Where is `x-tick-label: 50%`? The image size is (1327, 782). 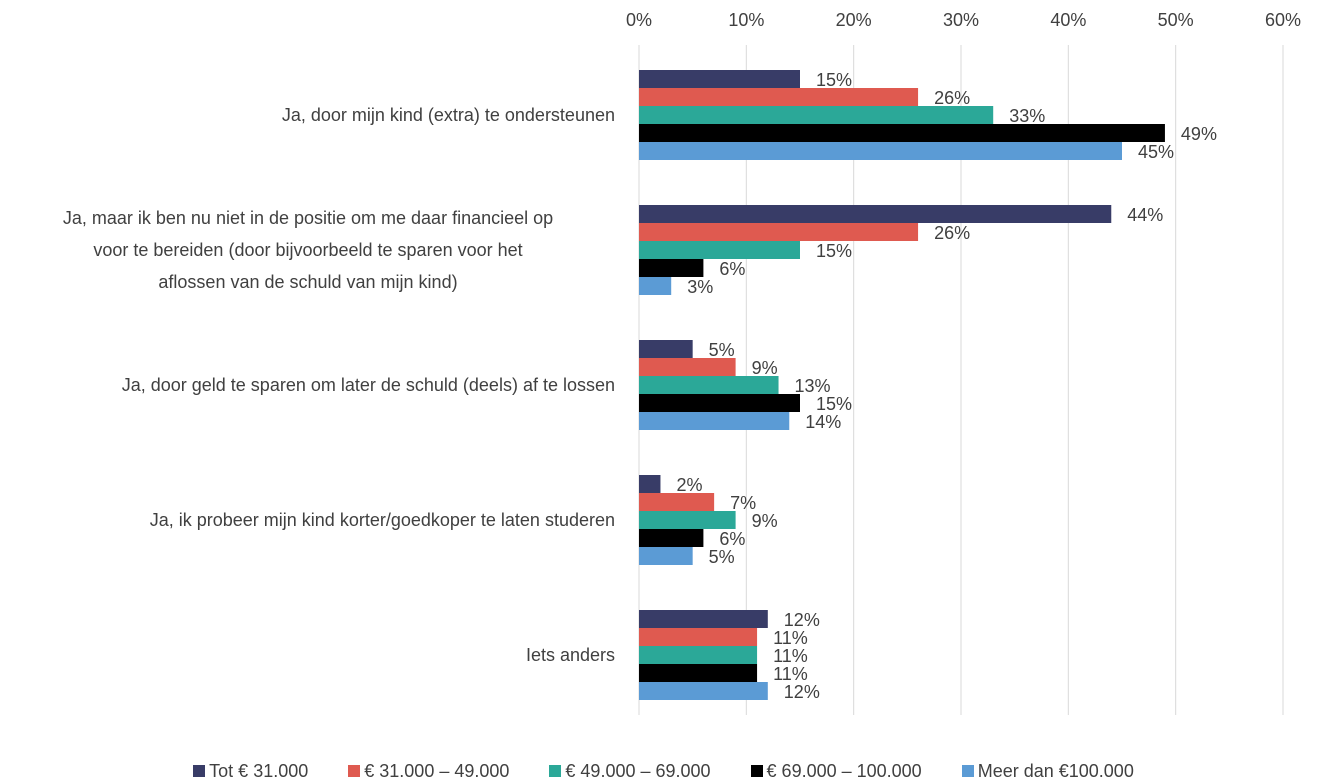 x-tick-label: 50% is located at coordinates (1176, 20).